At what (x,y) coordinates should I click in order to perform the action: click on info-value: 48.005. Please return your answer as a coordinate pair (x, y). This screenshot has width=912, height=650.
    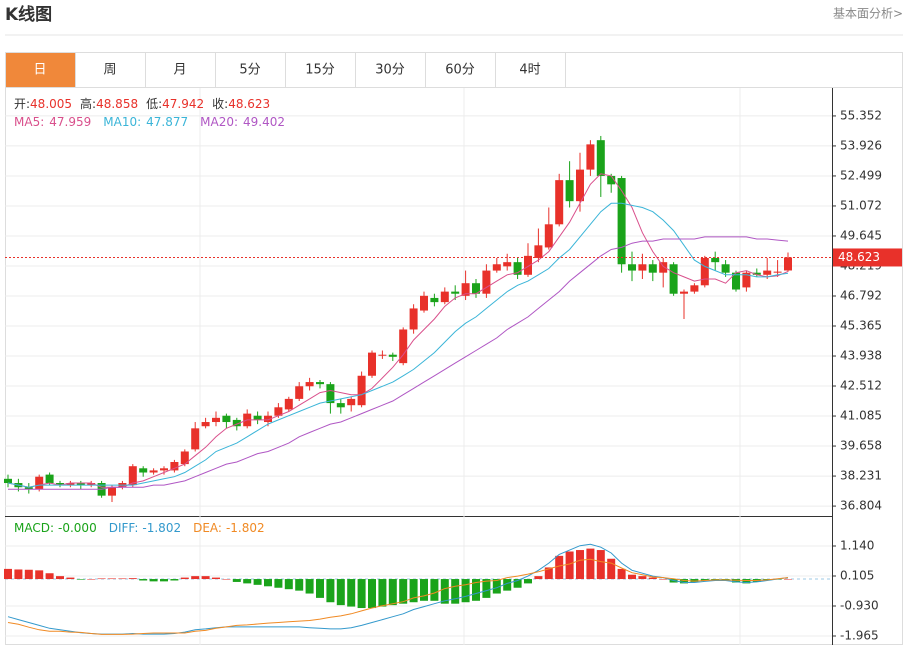
    Looking at the image, I should click on (51, 104).